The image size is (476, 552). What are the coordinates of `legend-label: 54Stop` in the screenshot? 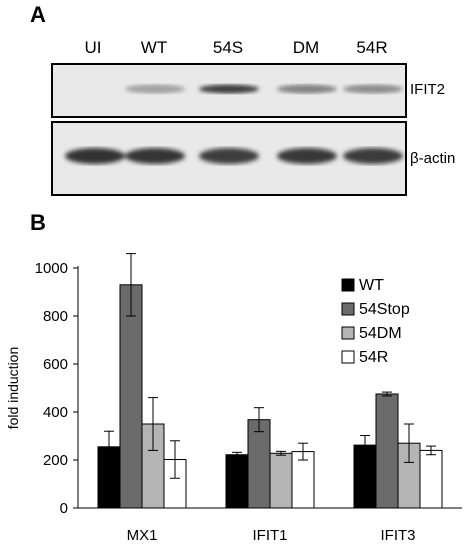 It's located at (384, 309).